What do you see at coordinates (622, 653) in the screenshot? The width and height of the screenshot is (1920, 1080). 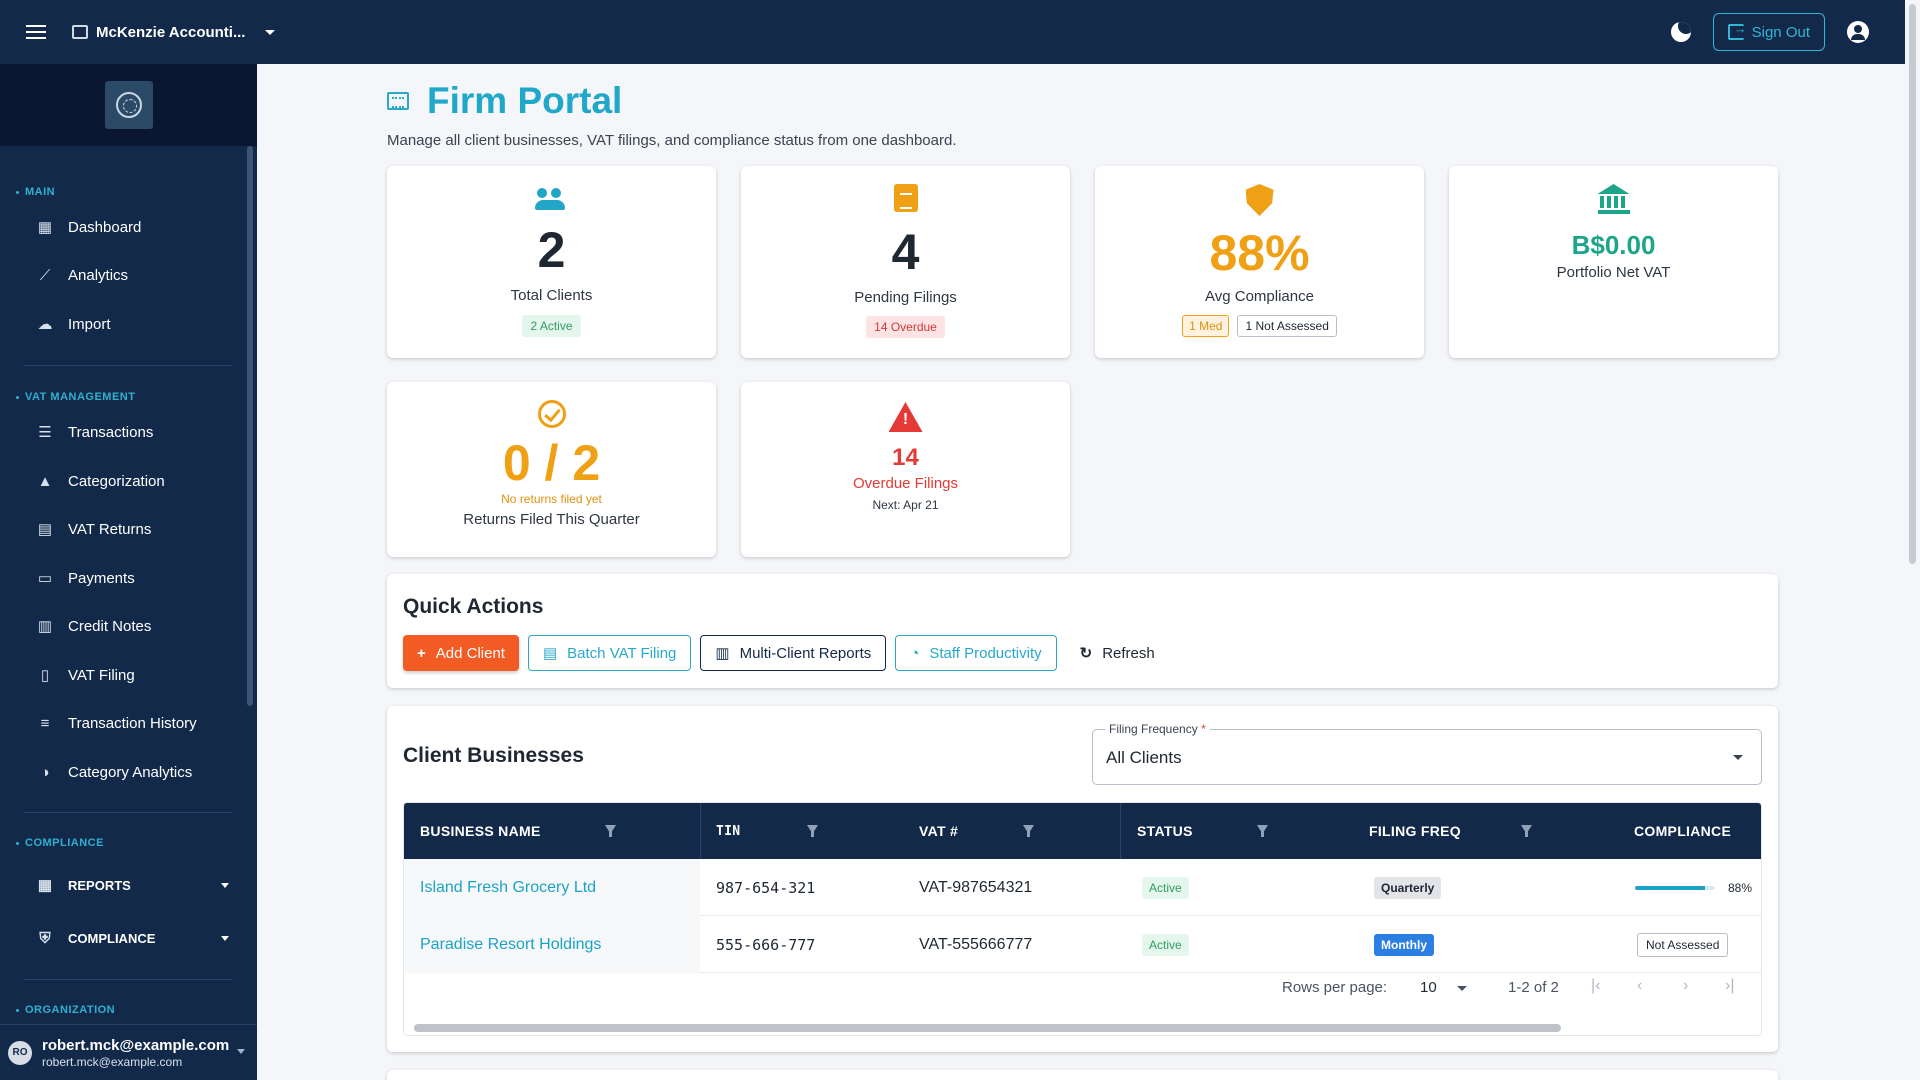 I see `batch-vat-filing-label: Batch VAT Filing` at bounding box center [622, 653].